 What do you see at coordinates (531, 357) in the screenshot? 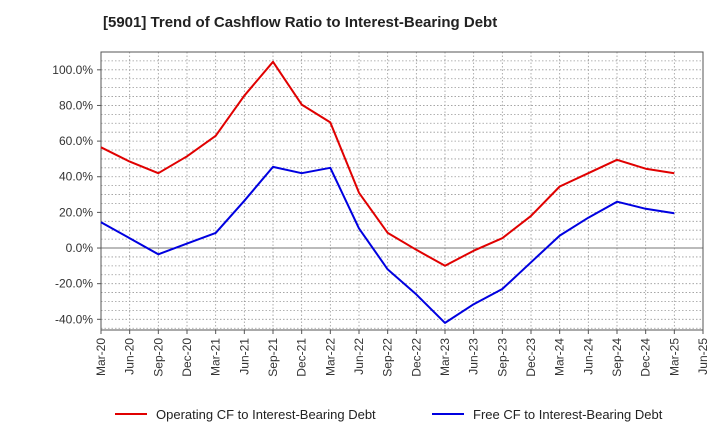
I see `x-tick-label: Dec-23` at bounding box center [531, 357].